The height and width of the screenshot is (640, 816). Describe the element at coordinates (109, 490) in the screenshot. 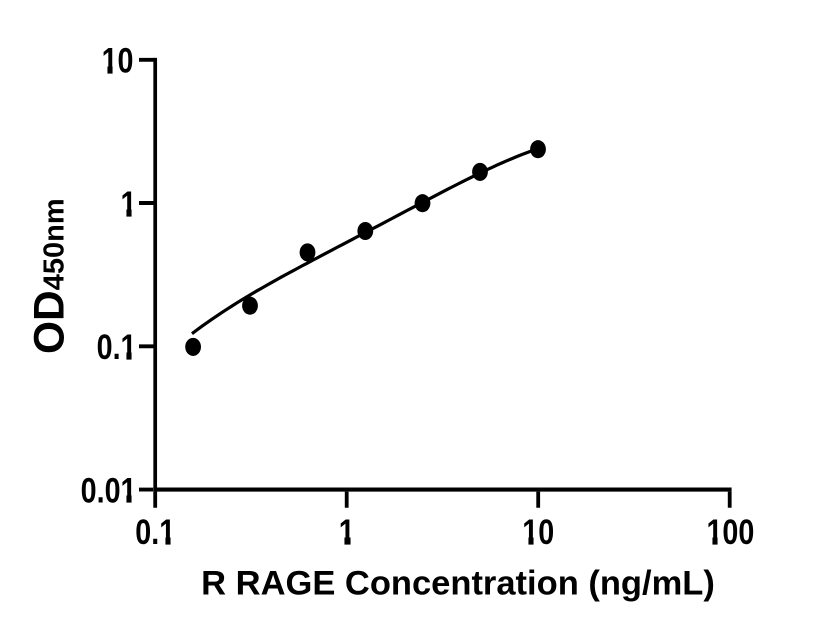

I see `svg-text: 0.01` at that location.